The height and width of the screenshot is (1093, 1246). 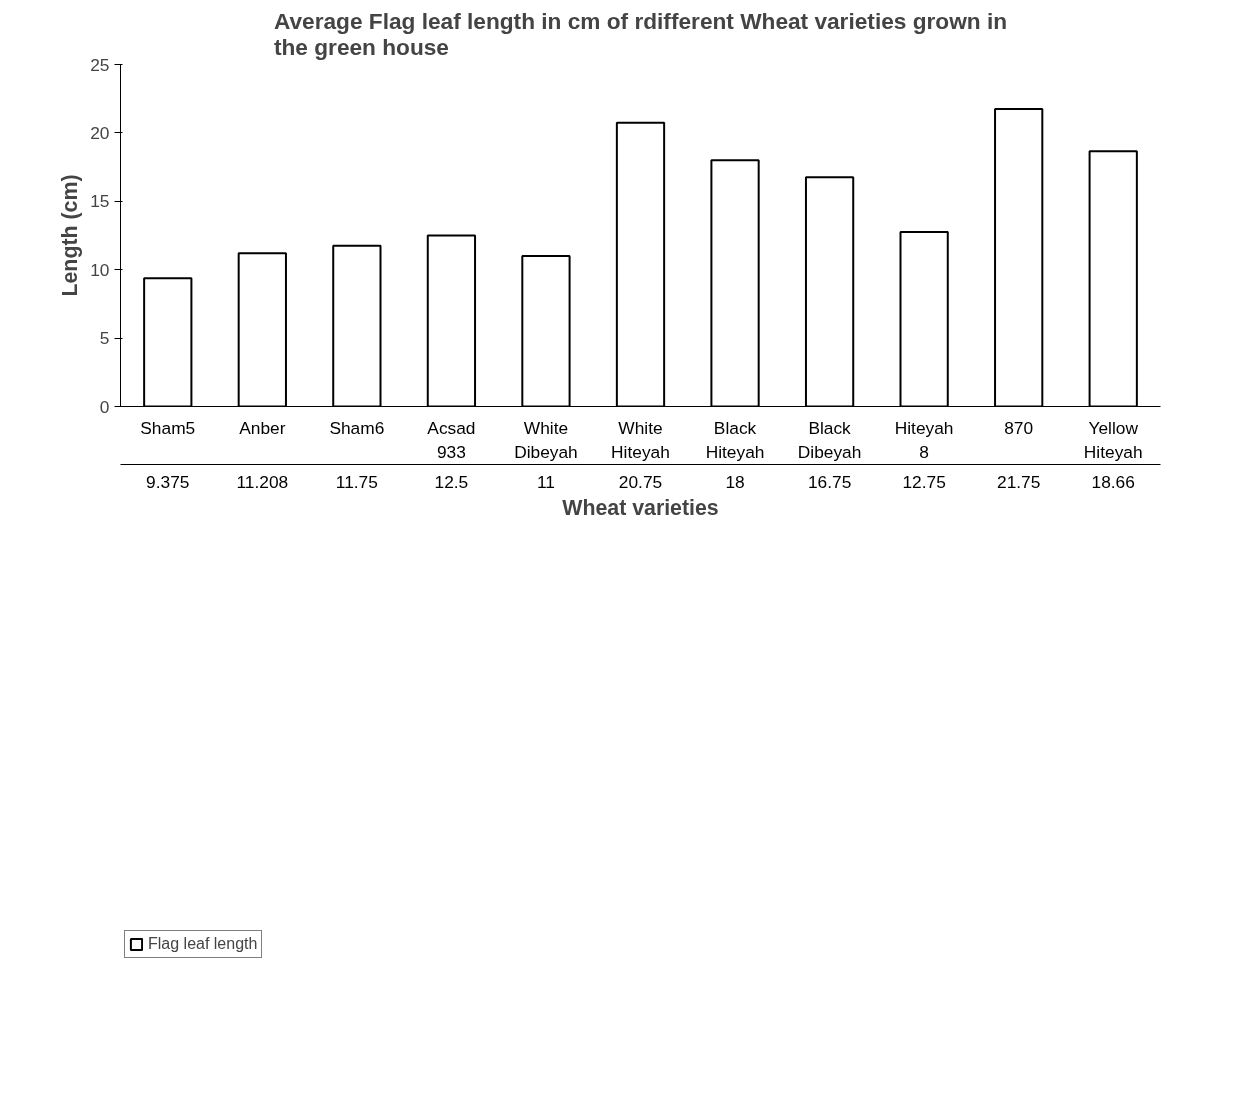 What do you see at coordinates (640, 33) in the screenshot?
I see `chart-title: Average Flag leaf length in cm of rdifferent Wheat varieties grown in the green house` at bounding box center [640, 33].